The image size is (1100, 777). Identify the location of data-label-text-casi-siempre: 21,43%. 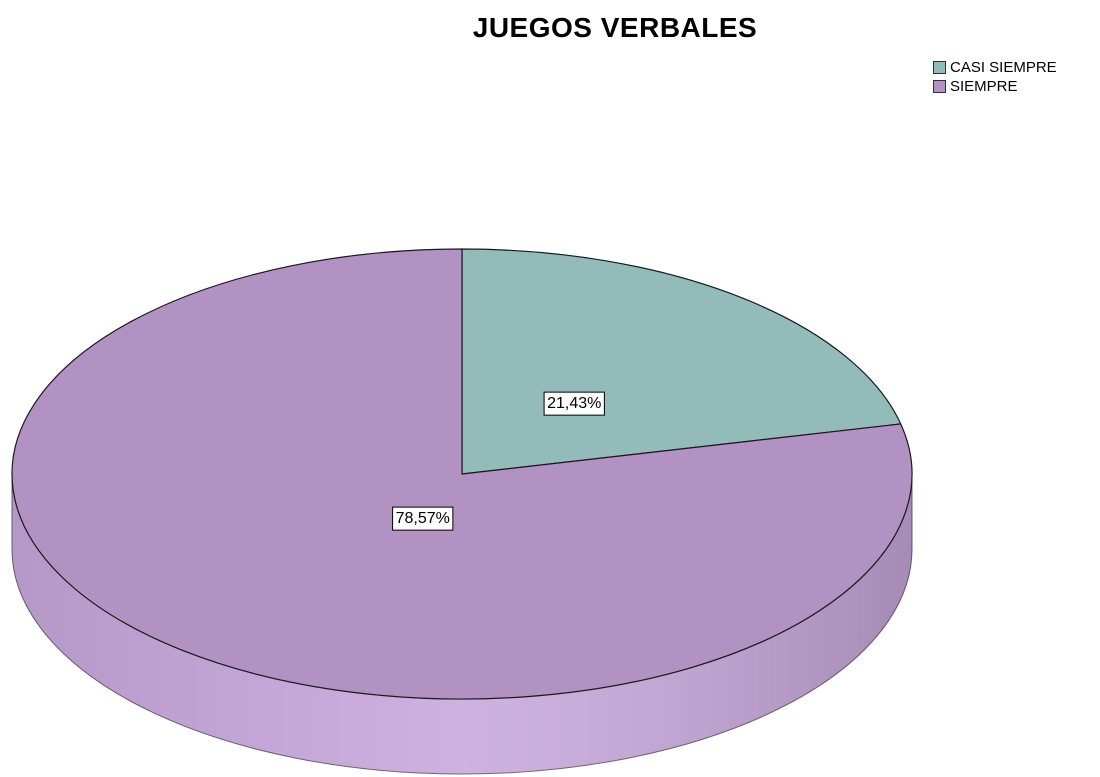
(574, 403).